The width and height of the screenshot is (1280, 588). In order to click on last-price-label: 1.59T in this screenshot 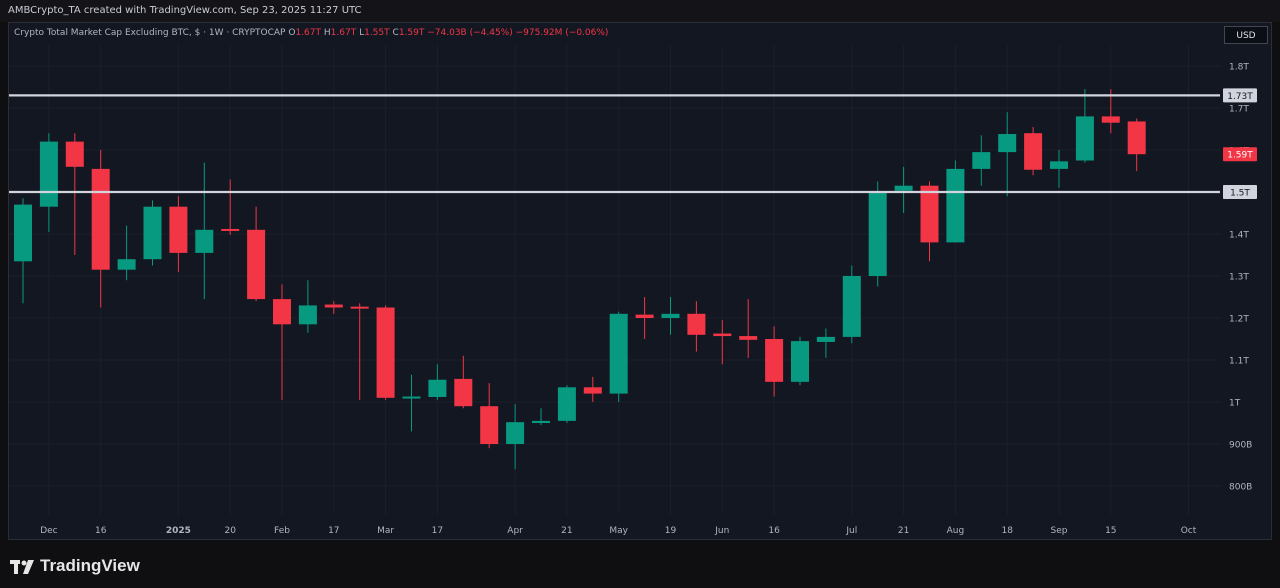, I will do `click(1240, 156)`.